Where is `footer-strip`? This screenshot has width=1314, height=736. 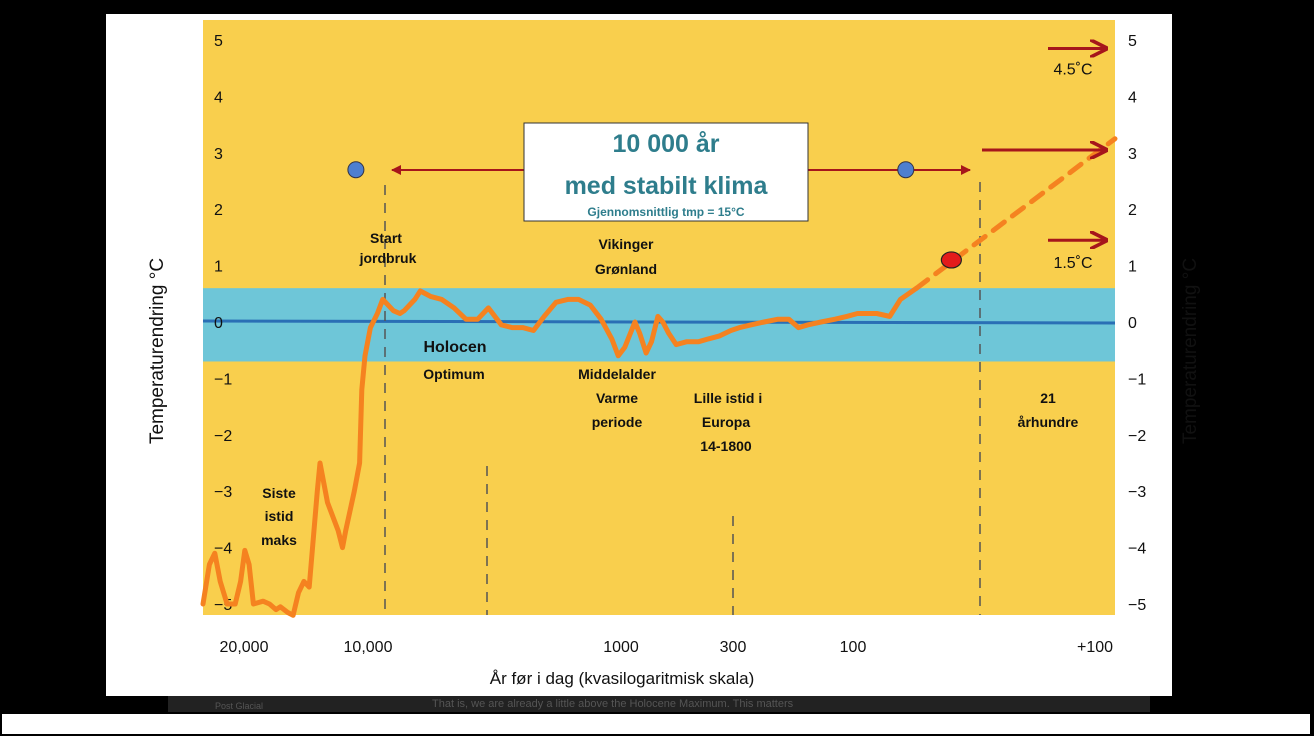
footer-strip is located at coordinates (659, 704).